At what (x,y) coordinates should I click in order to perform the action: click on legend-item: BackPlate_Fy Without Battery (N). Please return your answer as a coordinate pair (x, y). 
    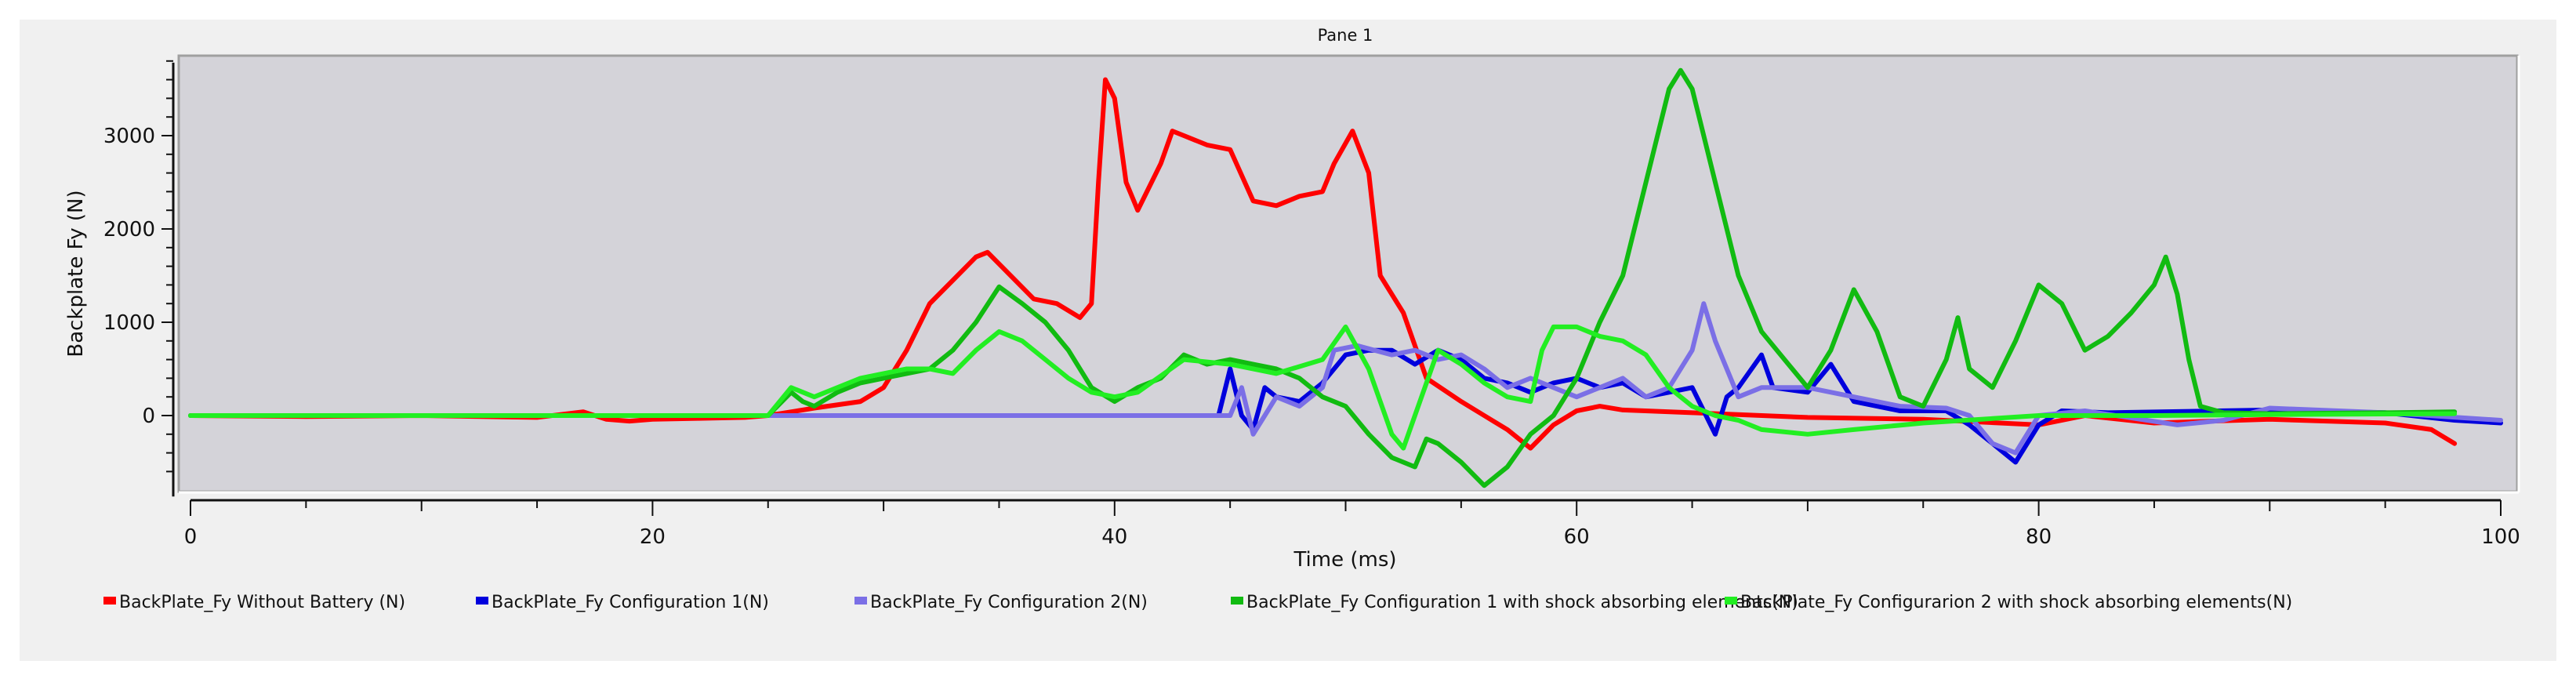
    Looking at the image, I should click on (254, 602).